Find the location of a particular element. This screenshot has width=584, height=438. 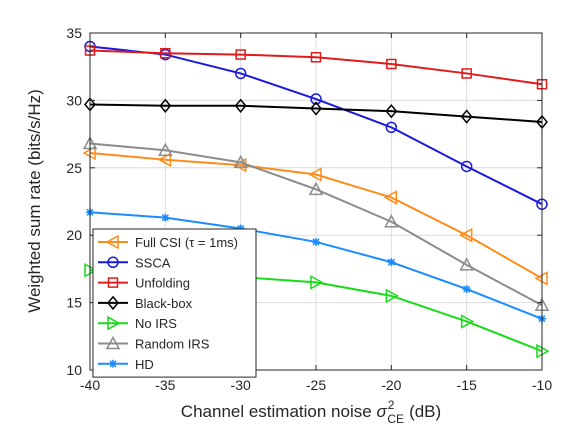

legend-item: Unfolding is located at coordinates (144, 283).